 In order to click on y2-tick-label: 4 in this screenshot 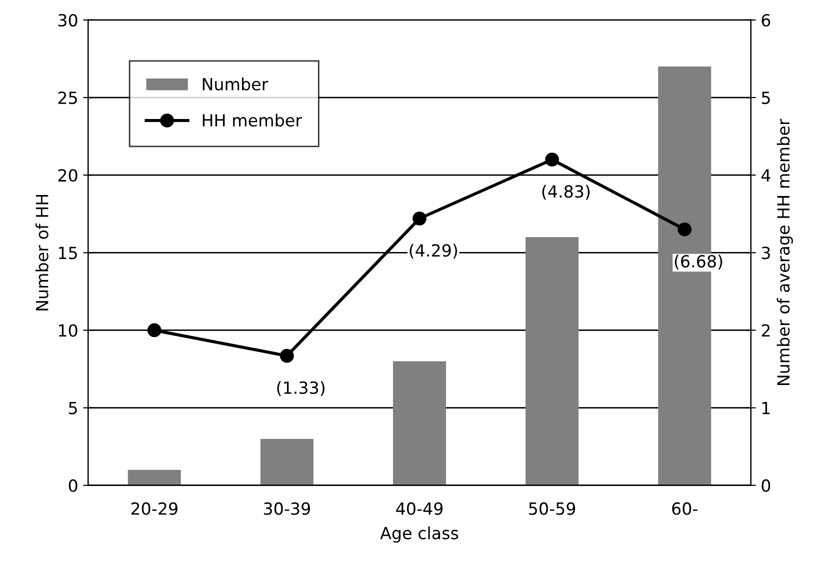, I will do `click(765, 175)`.